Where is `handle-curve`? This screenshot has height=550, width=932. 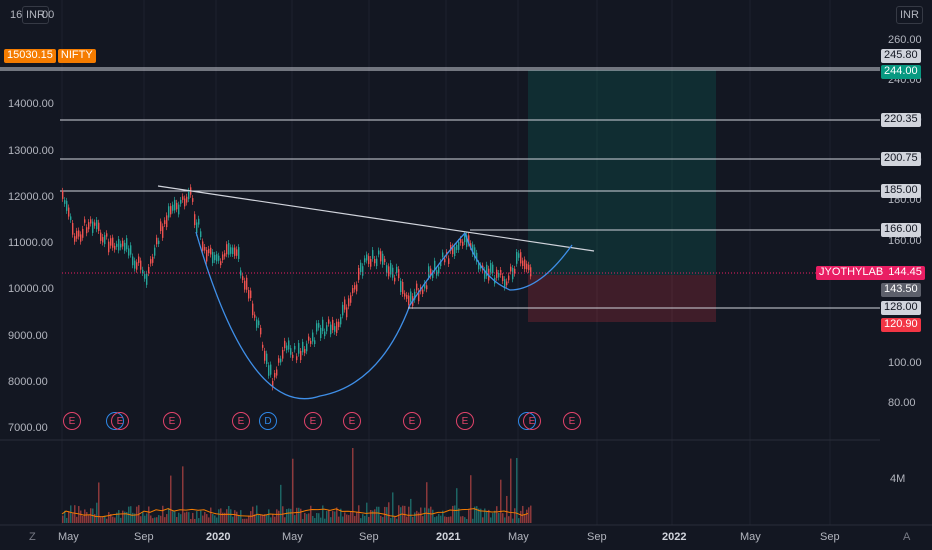 handle-curve is located at coordinates (518, 261).